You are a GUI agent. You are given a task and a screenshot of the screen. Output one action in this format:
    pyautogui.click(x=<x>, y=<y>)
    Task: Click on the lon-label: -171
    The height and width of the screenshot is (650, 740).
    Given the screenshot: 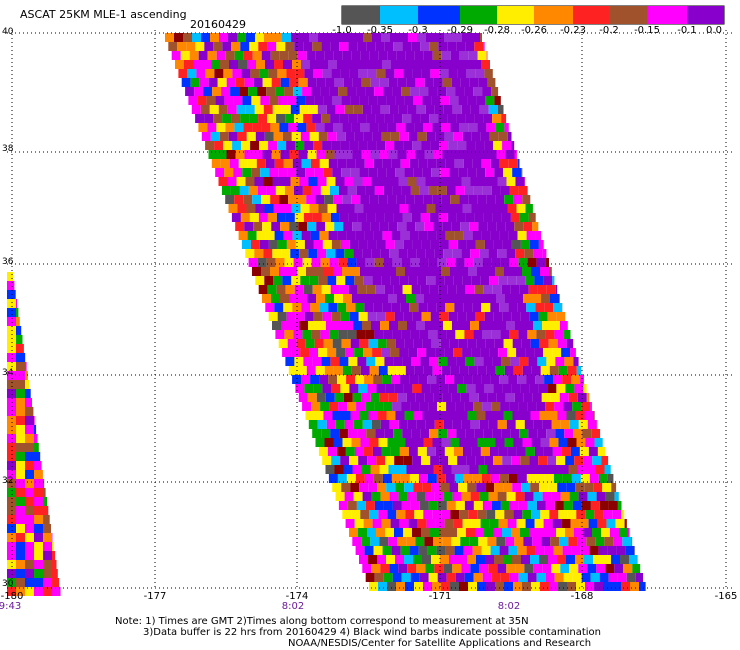 What is the action you would take?
    pyautogui.click(x=440, y=596)
    